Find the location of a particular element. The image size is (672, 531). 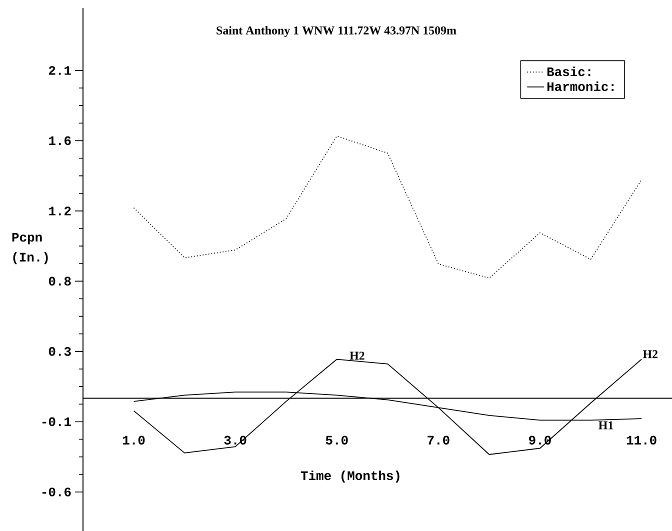

legend-label: Harmonic: is located at coordinates (580, 87).